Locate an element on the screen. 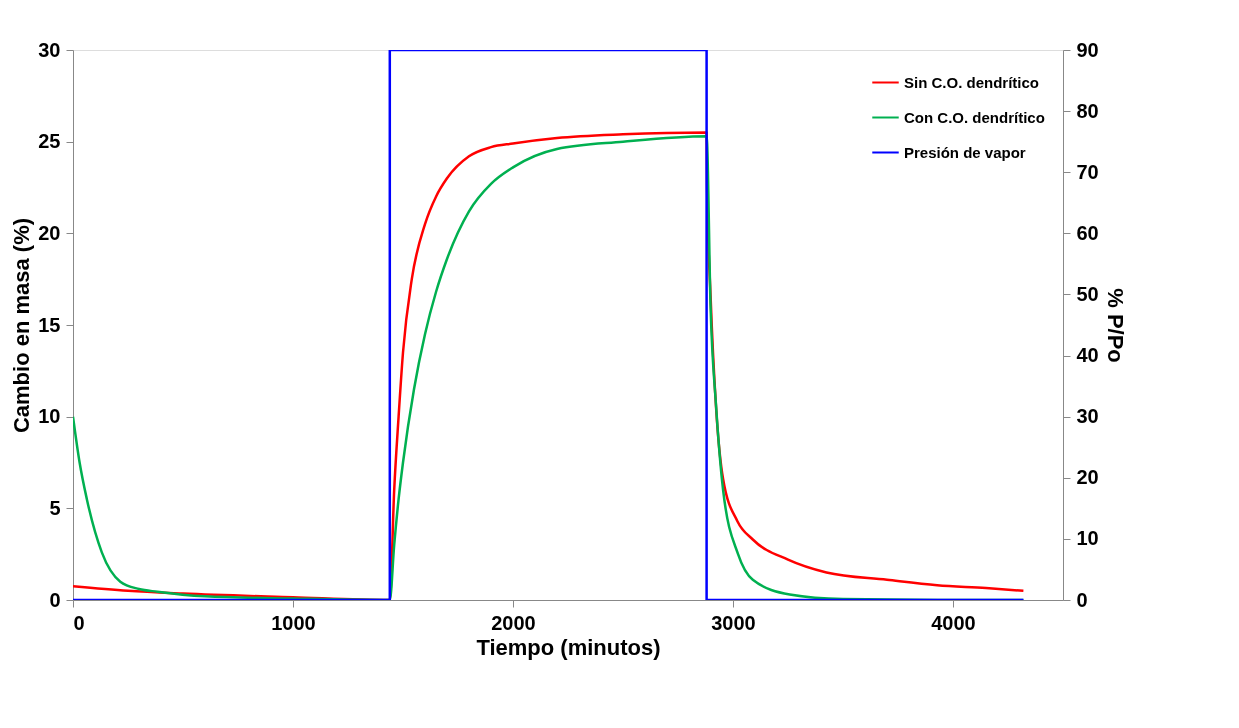 This screenshot has height=728, width=1239. y2-tick-label: 30 is located at coordinates (1087, 416).